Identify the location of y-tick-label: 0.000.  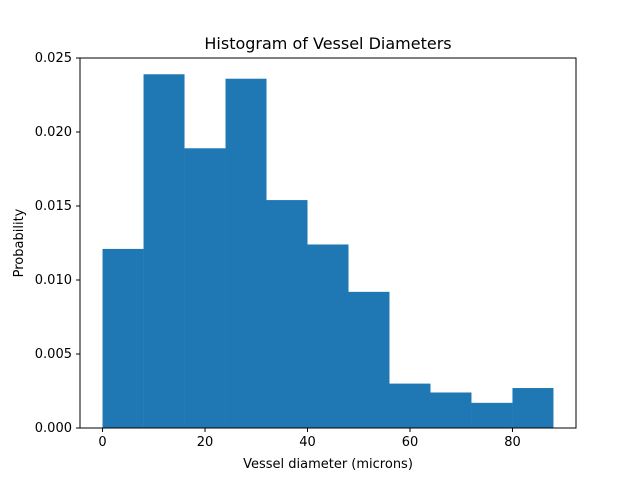
(53, 428).